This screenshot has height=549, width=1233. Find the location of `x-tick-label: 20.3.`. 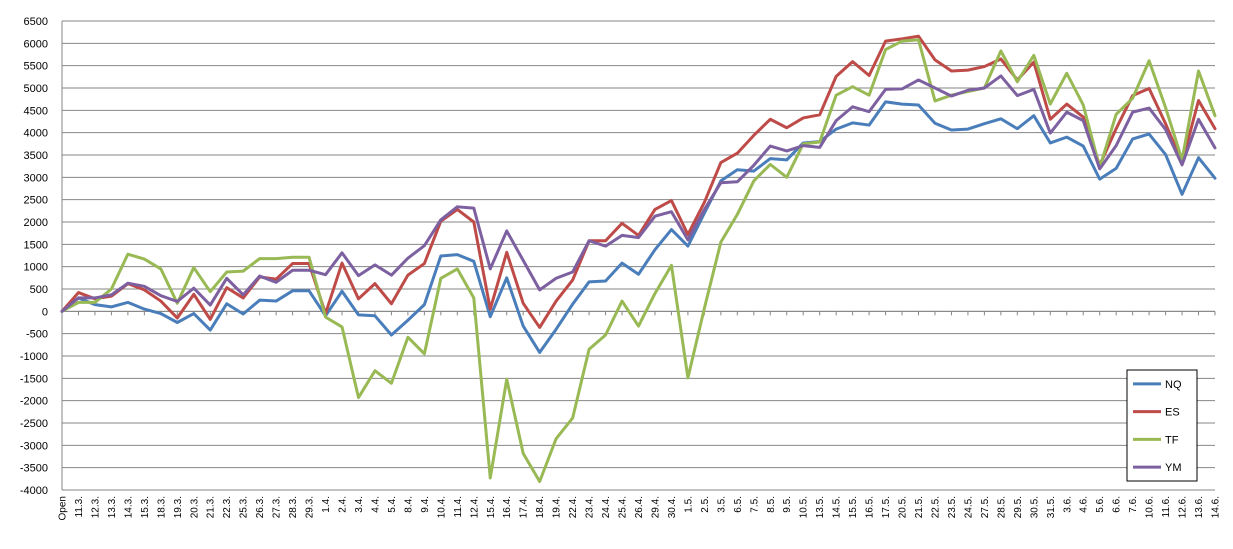

x-tick-label: 20.3. is located at coordinates (194, 507).